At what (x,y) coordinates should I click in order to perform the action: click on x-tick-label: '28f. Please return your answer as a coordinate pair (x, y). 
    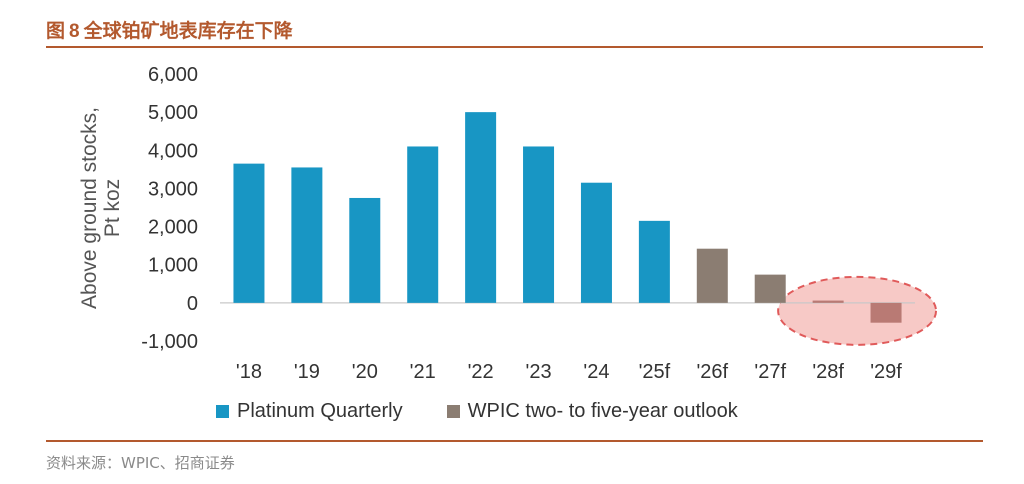
    Looking at the image, I should click on (828, 372).